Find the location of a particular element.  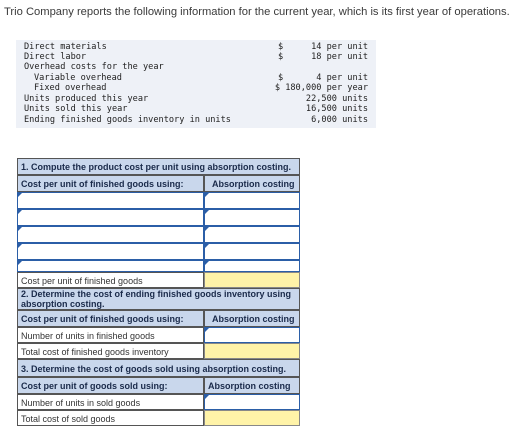

part1-total-label-text: Cost per unit of finished goods is located at coordinates (82, 281).